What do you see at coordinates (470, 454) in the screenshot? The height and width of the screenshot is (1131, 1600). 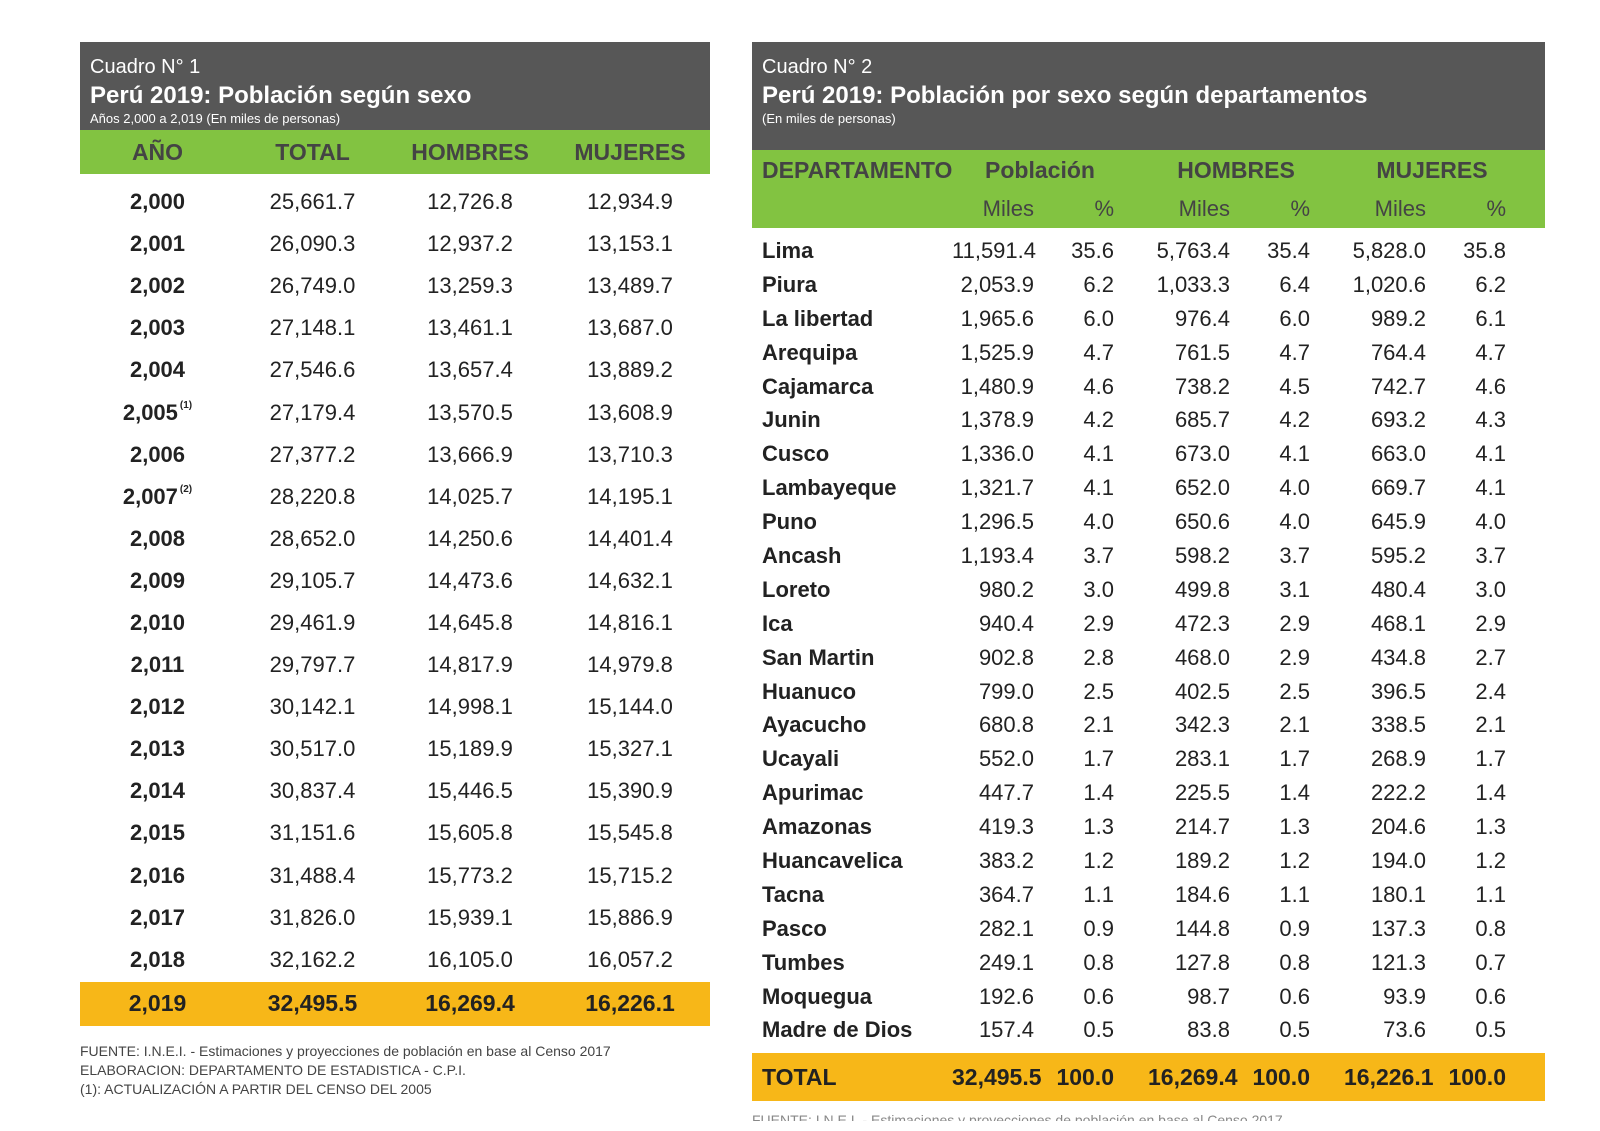 I see `men-cell: 13,666.9` at bounding box center [470, 454].